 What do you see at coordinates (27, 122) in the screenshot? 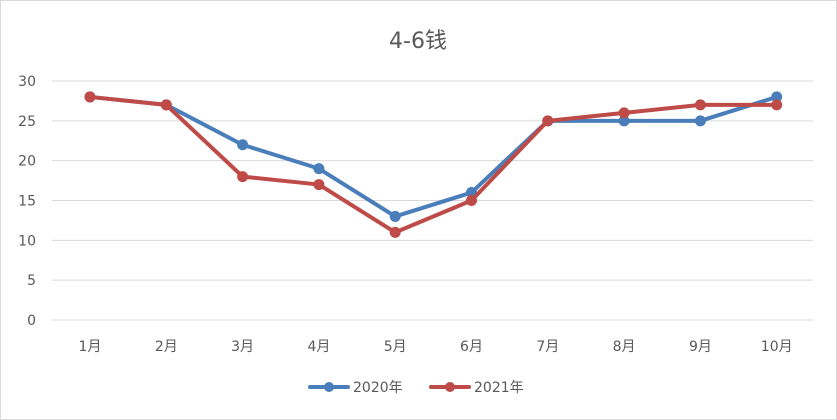
I see `y-tick-label: 25` at bounding box center [27, 122].